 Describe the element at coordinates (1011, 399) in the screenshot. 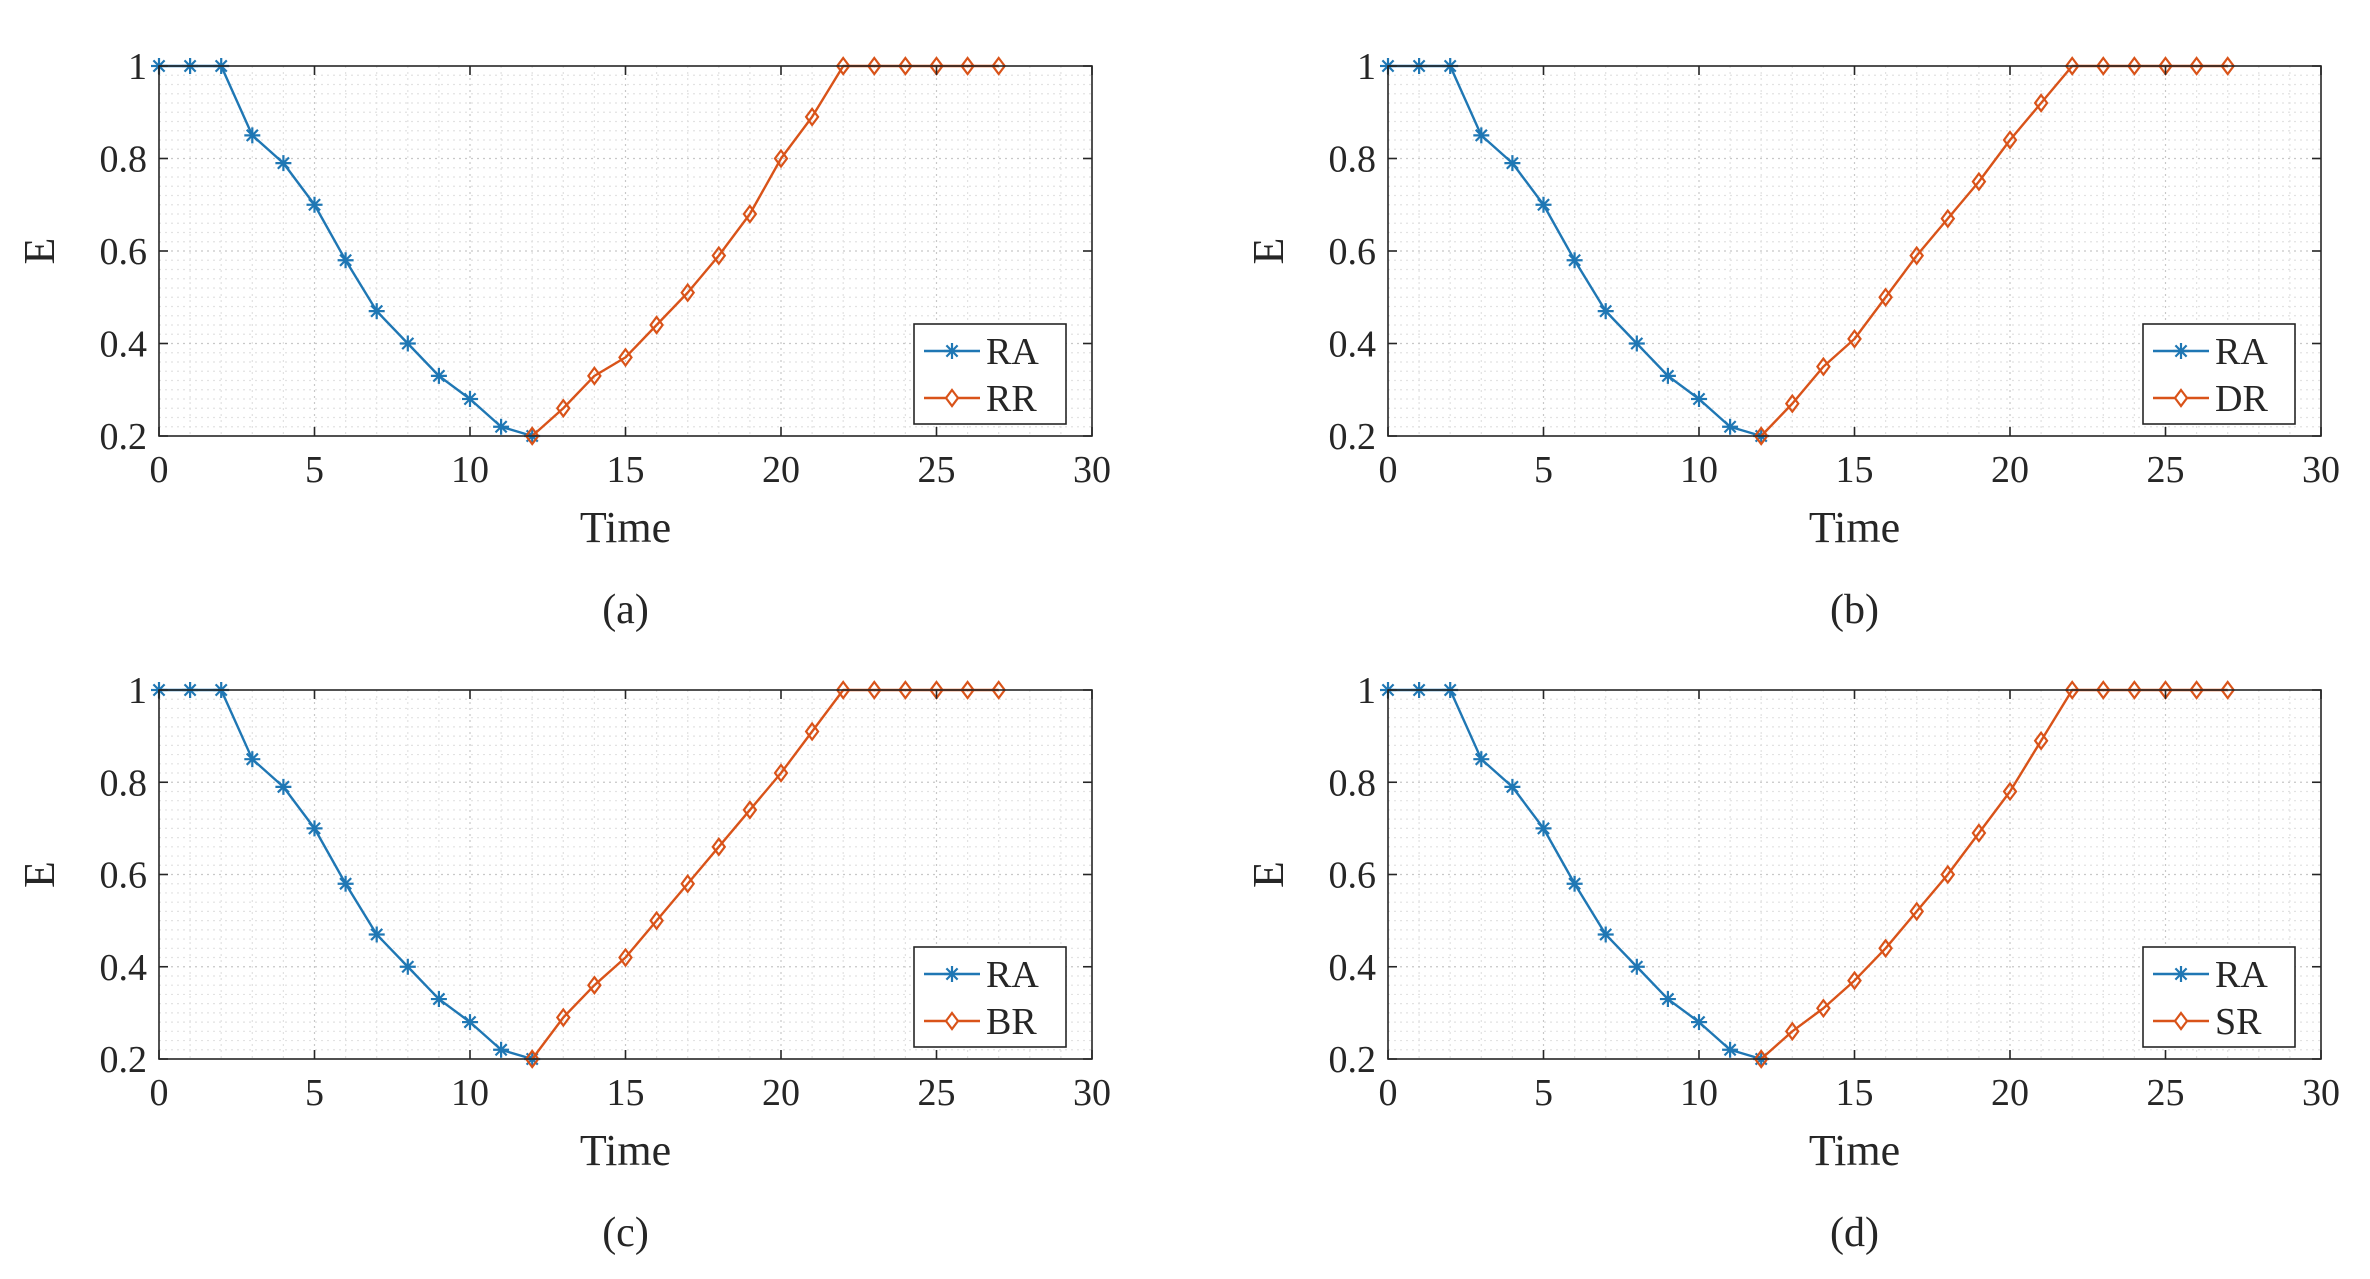

I see `legend-label: RR` at that location.